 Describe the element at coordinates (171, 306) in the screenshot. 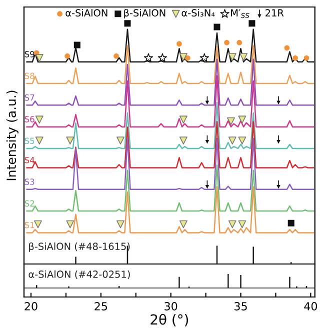

I see `x-tick-label: 30` at that location.